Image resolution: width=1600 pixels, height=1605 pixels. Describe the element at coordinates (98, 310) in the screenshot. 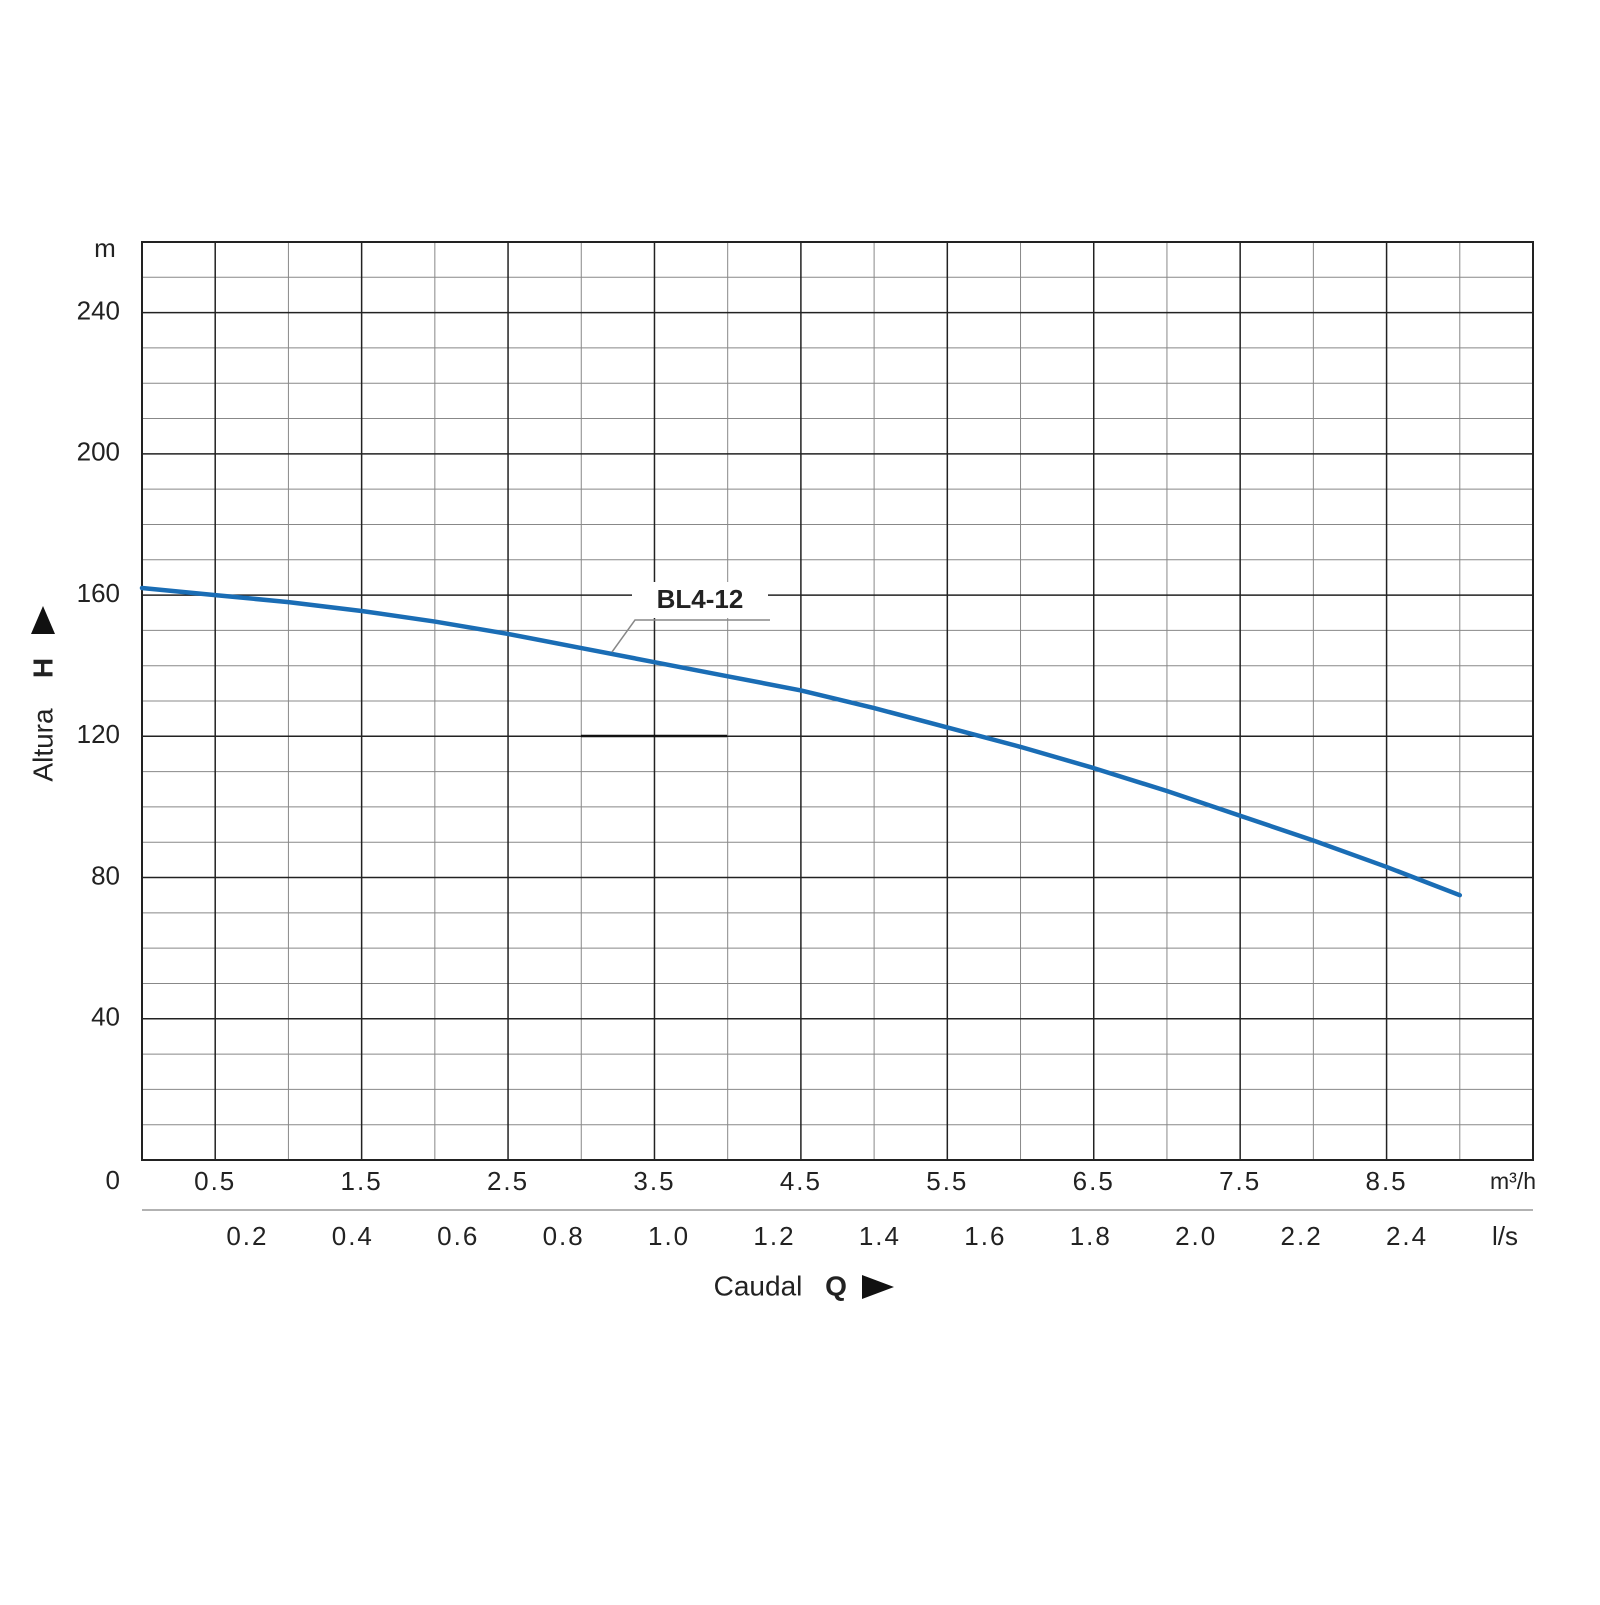

I see `y-tick-label: 240` at that location.